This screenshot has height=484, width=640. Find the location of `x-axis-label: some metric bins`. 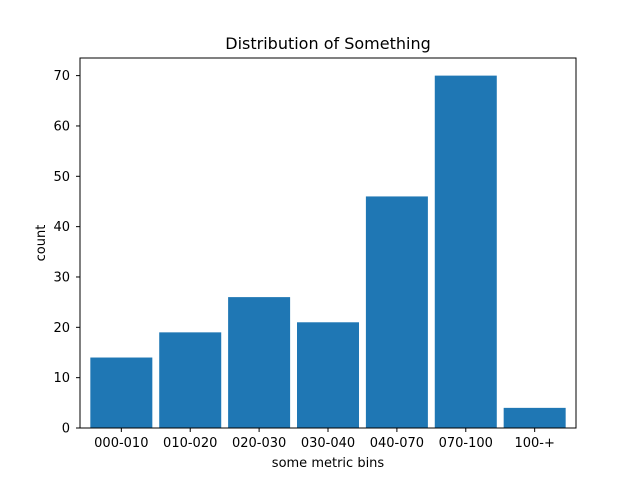

x-axis-label: some metric bins is located at coordinates (328, 463).